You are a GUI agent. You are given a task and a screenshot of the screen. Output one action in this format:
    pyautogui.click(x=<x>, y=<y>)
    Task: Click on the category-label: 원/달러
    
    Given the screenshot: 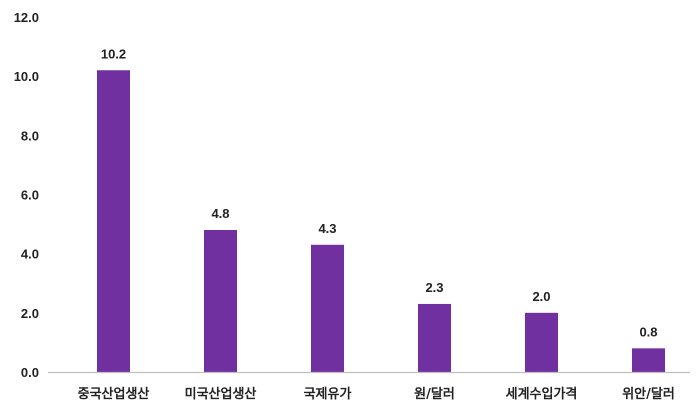 What is the action you would take?
    pyautogui.click(x=434, y=394)
    